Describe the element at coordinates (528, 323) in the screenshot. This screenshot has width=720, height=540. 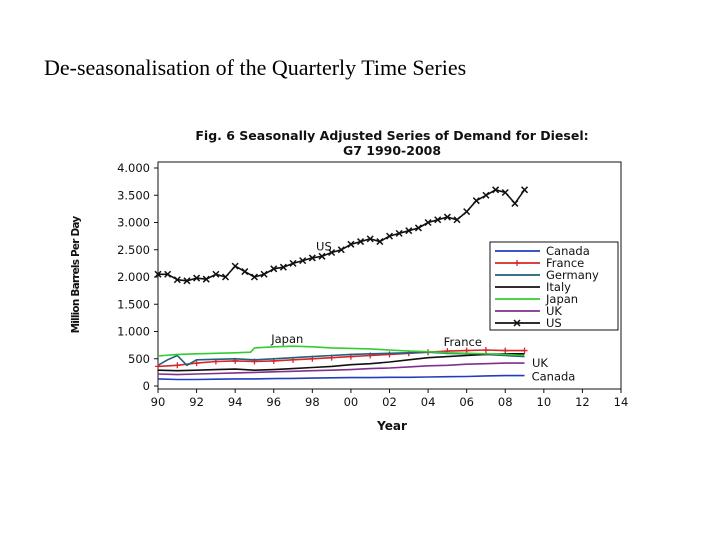
I see `legend-item-us: US` at that location.